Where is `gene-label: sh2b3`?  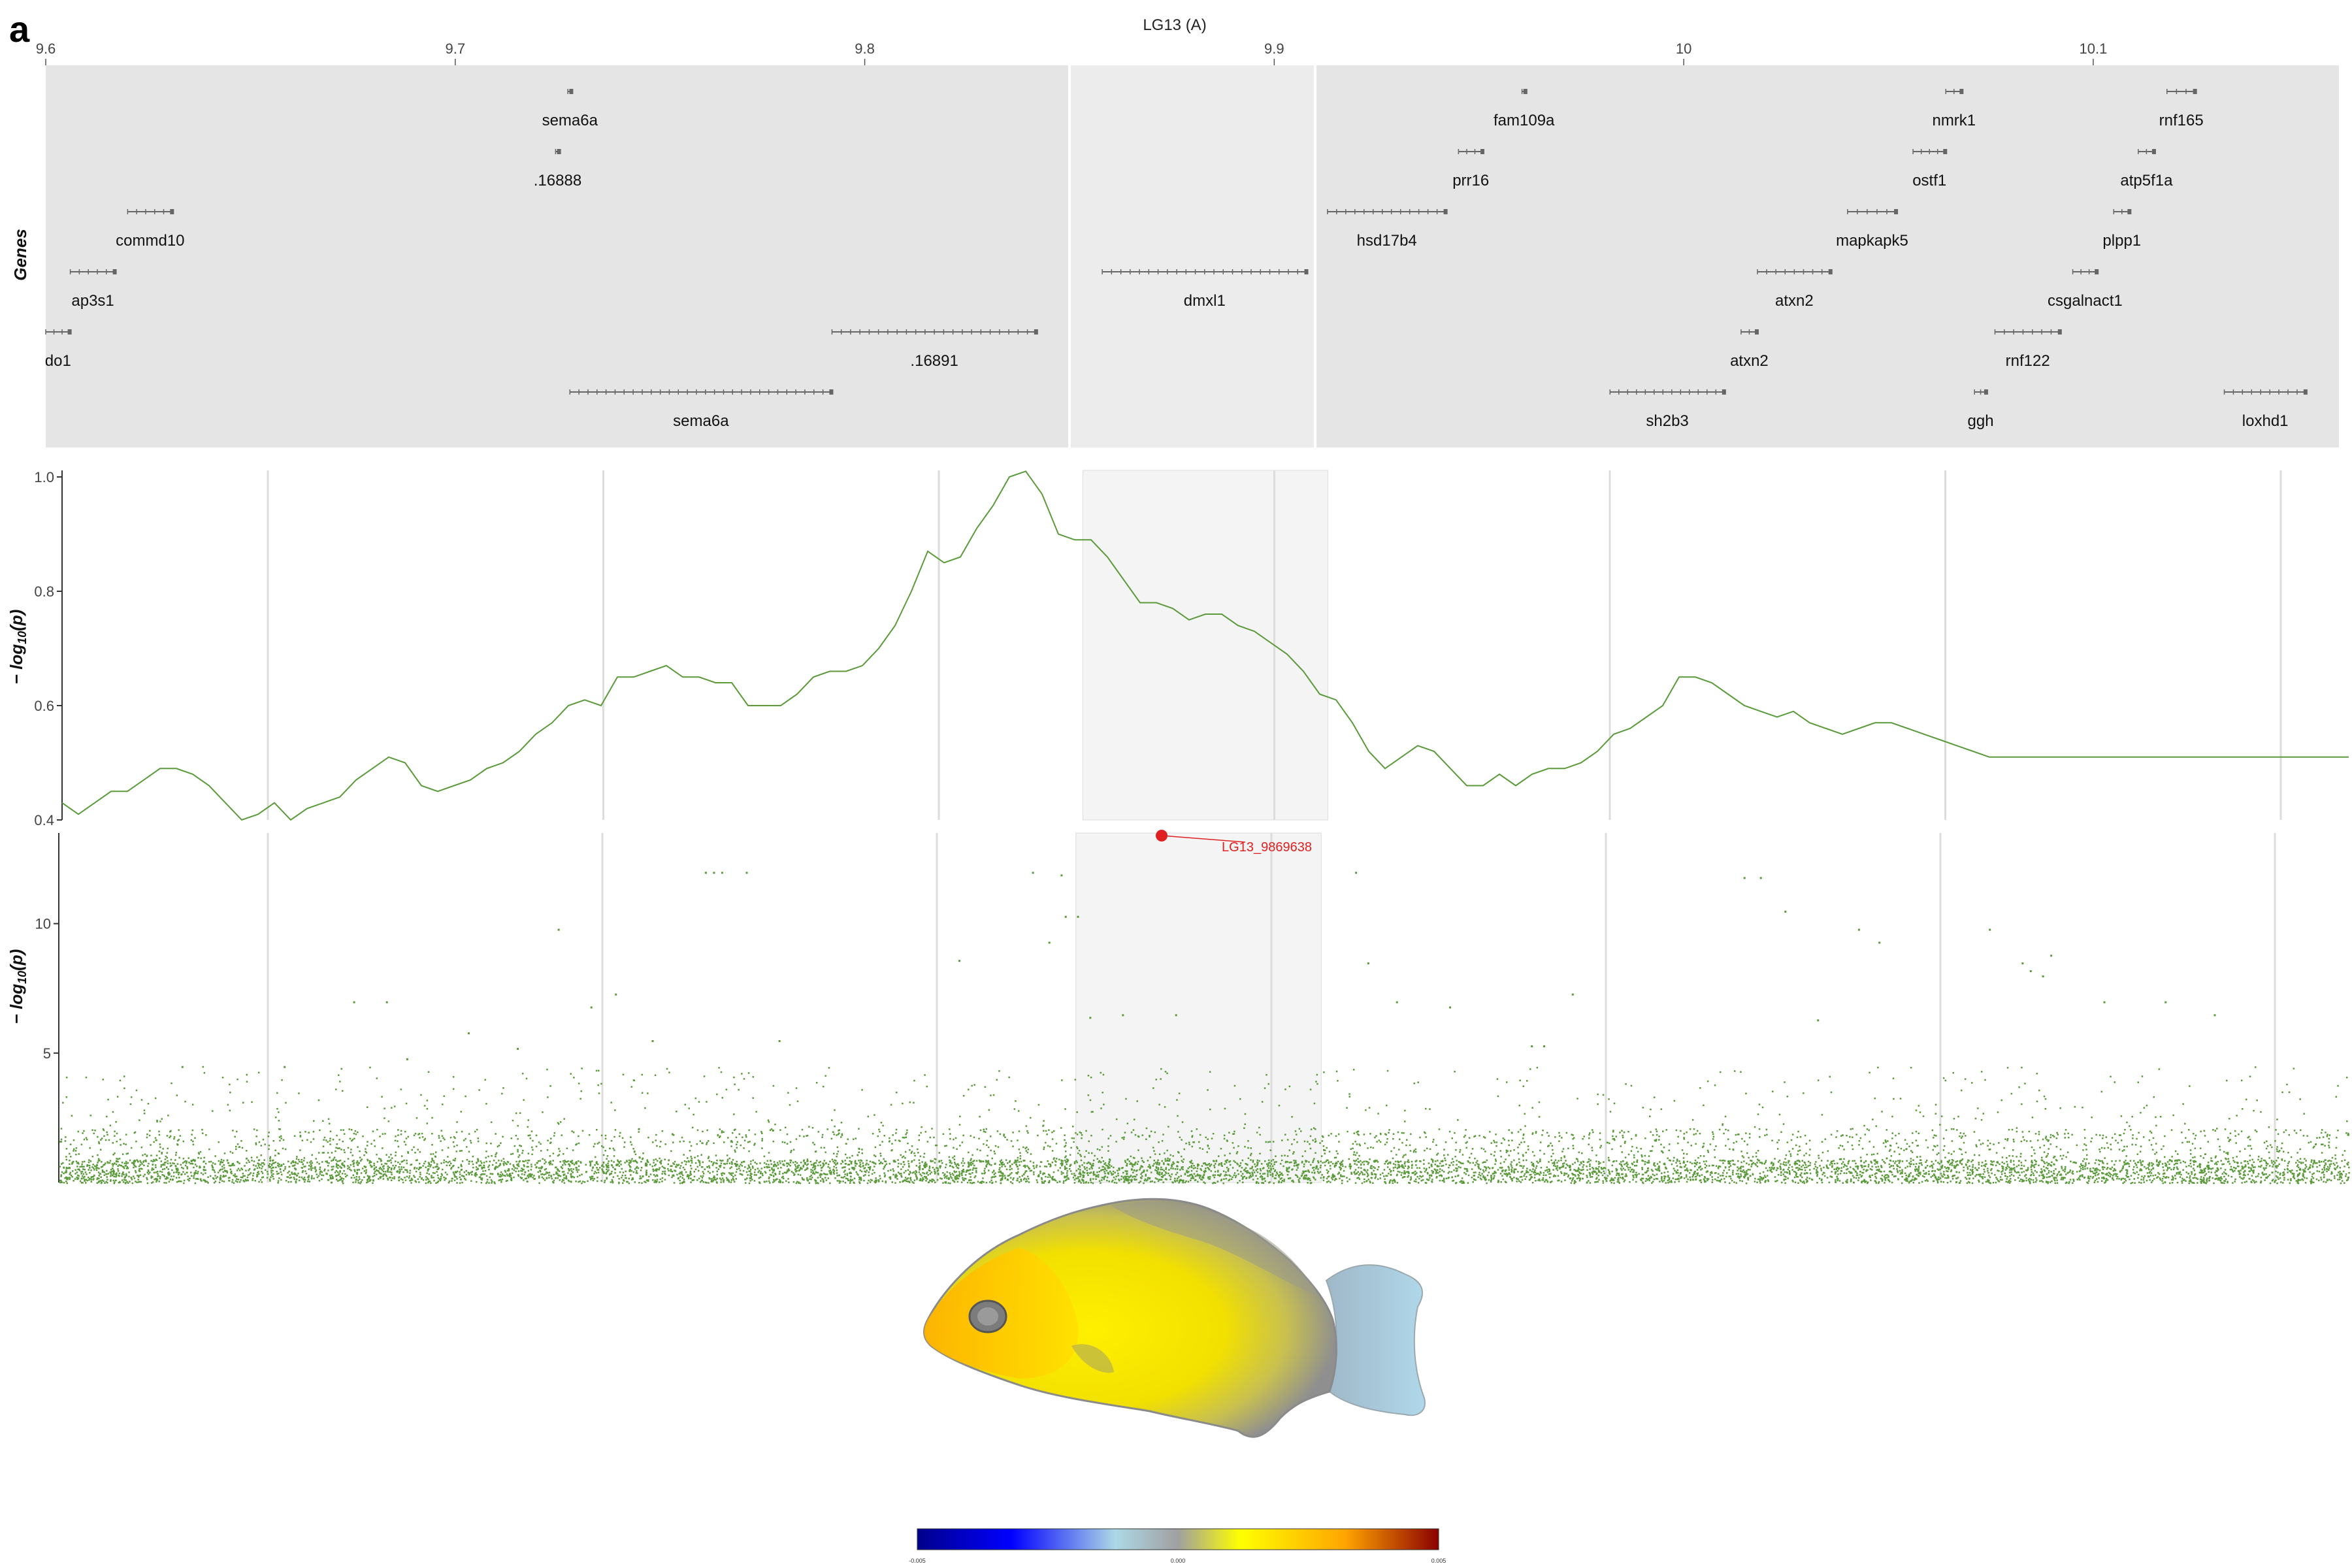
gene-label: sh2b3 is located at coordinates (1667, 421).